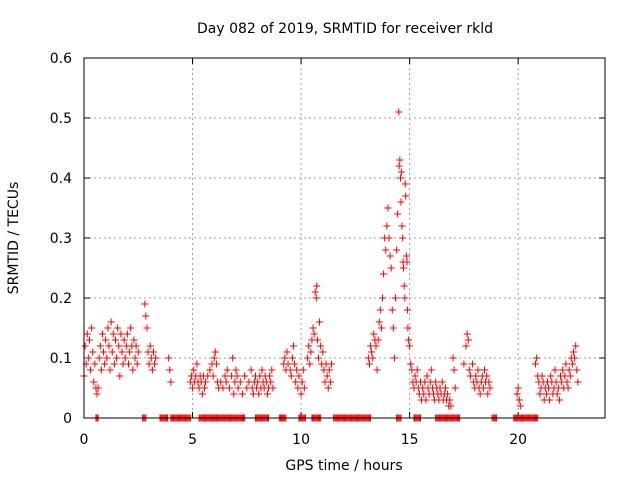 The width and height of the screenshot is (640, 480). I want to click on x-axis-label: GPS time / hours, so click(343, 466).